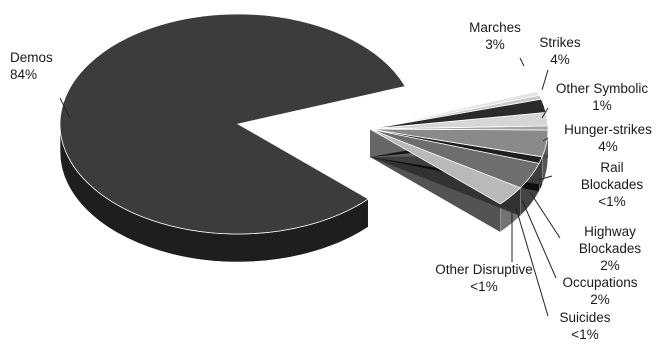  What do you see at coordinates (608, 138) in the screenshot?
I see `label-hunger-strikes: Hunger-strikes 4%` at bounding box center [608, 138].